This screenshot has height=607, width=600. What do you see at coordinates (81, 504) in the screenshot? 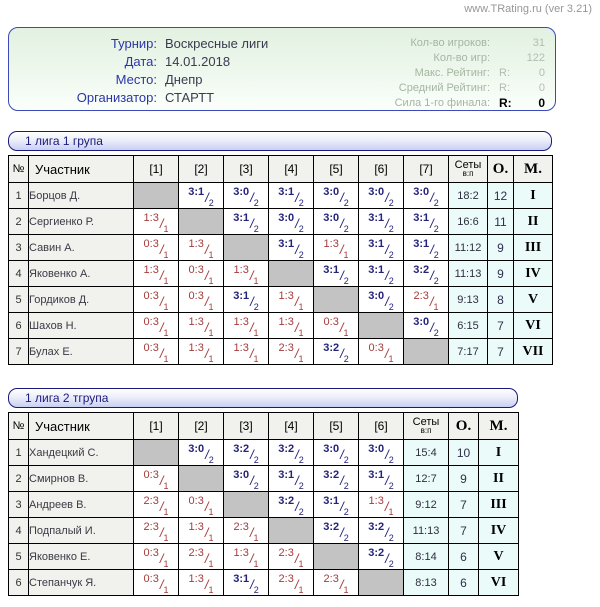
I see `player-name-cell: Андреев В.` at bounding box center [81, 504].